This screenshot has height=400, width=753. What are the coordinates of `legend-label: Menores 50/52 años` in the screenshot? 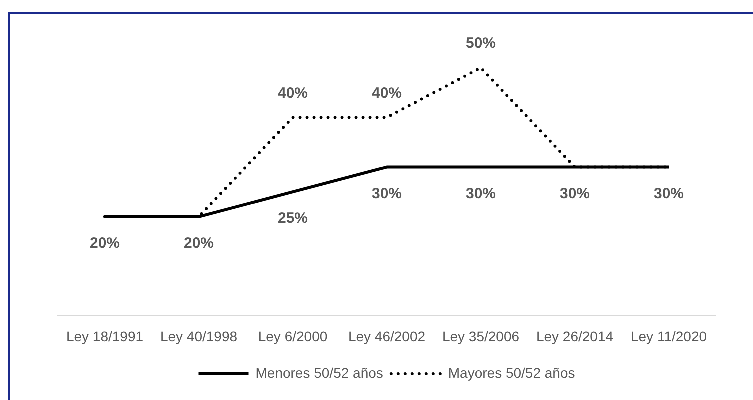 It's located at (320, 372).